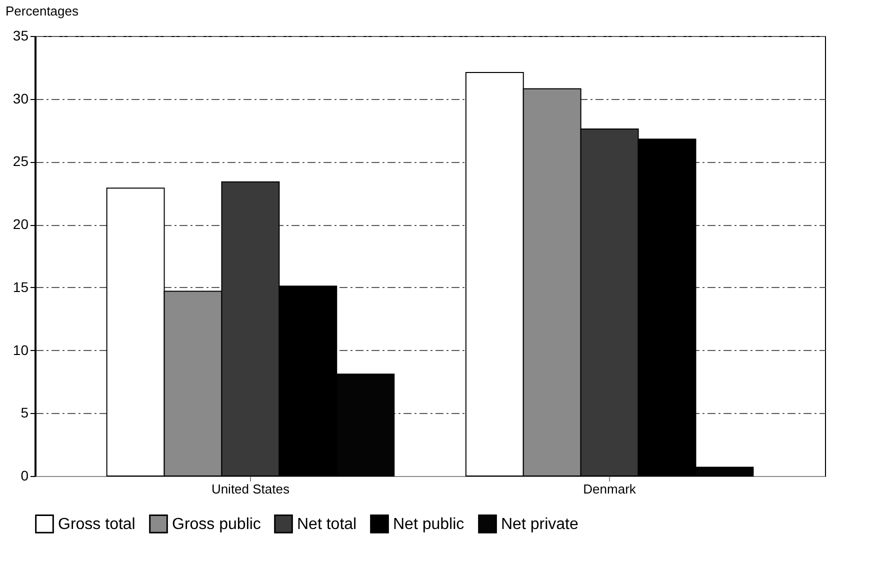 This screenshot has height=578, width=884. I want to click on y-tick-label: 5, so click(24, 412).